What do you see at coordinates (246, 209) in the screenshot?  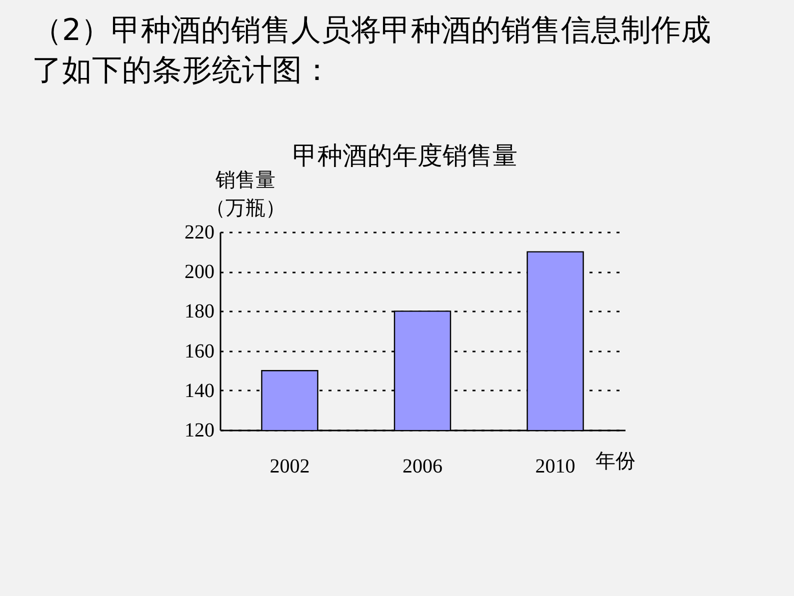 I see `text: （万瓶）` at bounding box center [246, 209].